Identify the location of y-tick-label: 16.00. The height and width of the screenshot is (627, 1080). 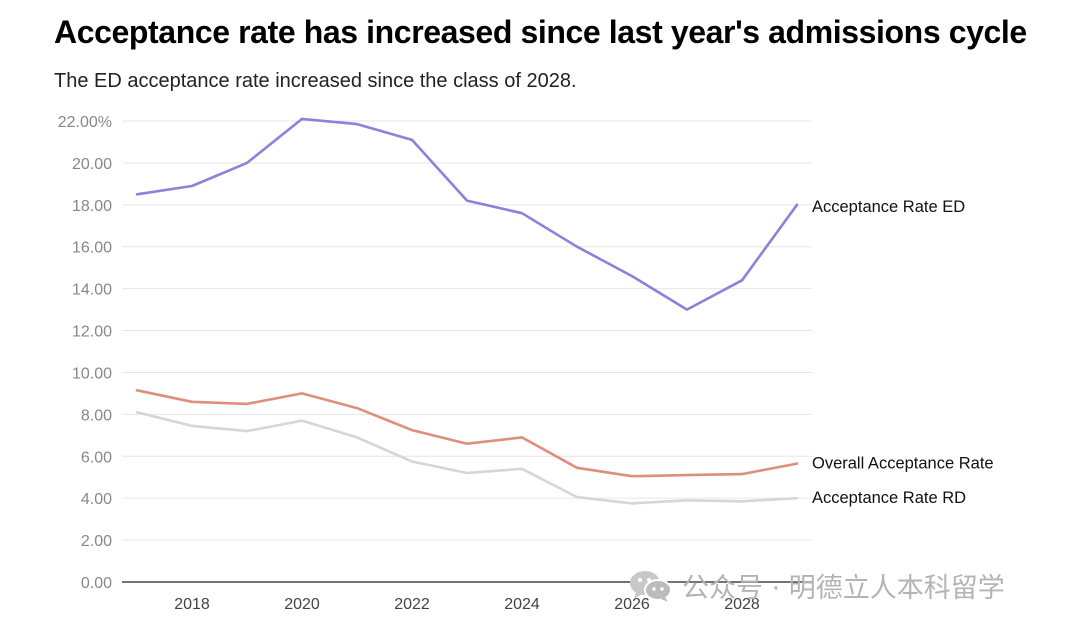
(92, 248).